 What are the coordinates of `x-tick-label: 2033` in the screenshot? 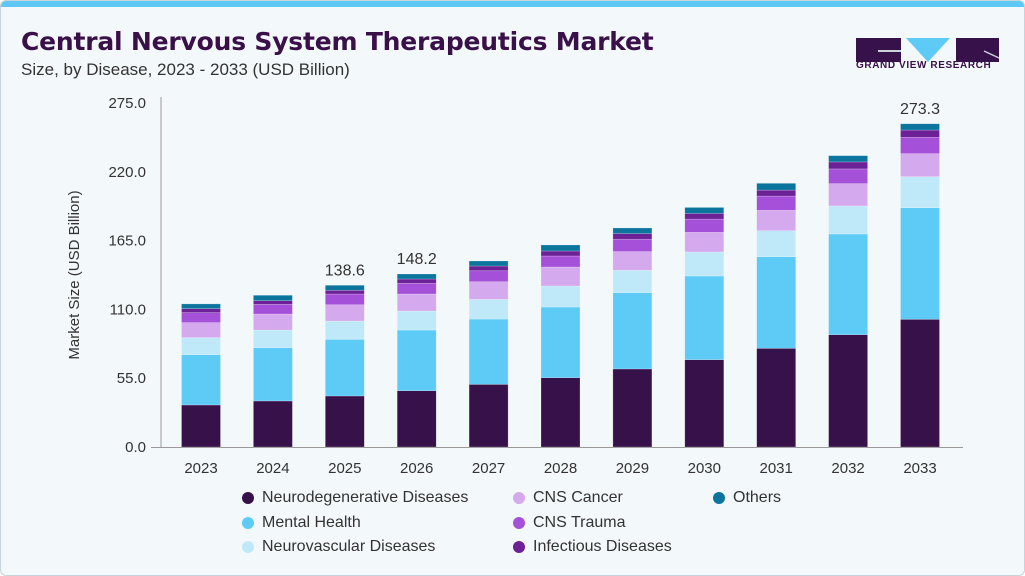 It's located at (919, 468).